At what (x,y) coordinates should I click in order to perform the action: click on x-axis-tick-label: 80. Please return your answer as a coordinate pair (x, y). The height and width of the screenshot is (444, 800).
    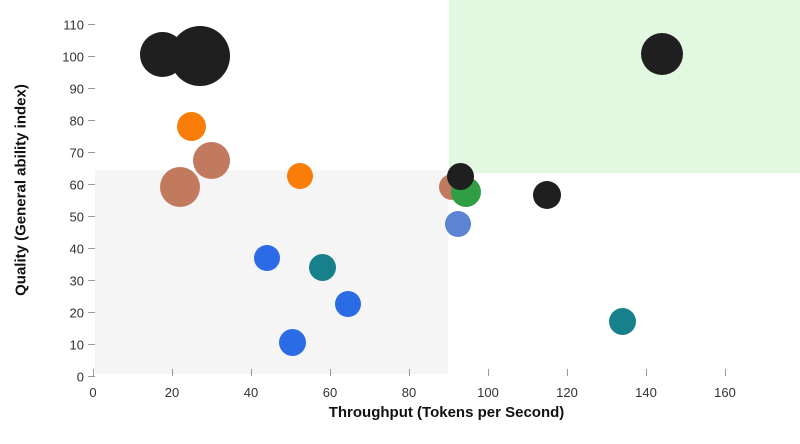
    Looking at the image, I should click on (409, 392).